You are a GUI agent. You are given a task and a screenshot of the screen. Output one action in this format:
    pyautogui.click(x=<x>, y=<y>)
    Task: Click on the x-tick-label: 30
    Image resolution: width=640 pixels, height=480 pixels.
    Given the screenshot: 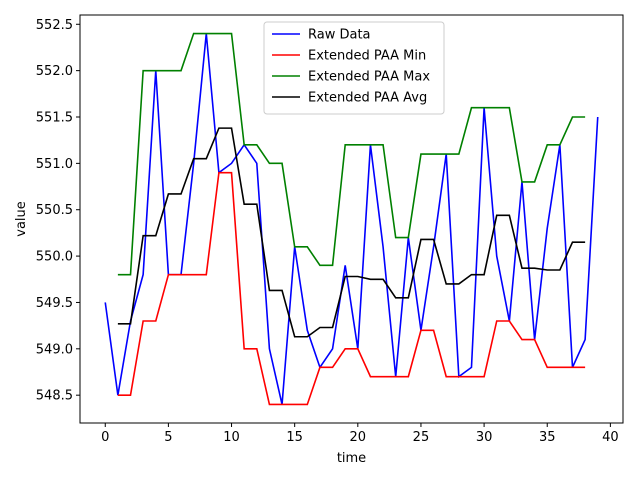 What is the action you would take?
    pyautogui.click(x=484, y=437)
    